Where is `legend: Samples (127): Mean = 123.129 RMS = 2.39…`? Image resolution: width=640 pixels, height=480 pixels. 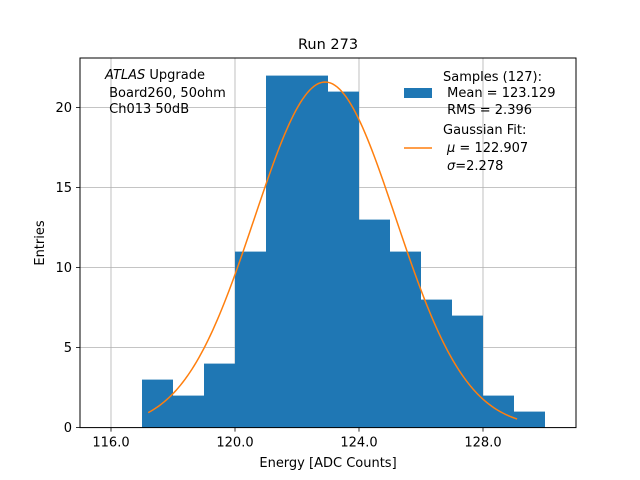 legend: Samples (127): Mean = 123.129 RMS = 2.39… is located at coordinates (479, 122).